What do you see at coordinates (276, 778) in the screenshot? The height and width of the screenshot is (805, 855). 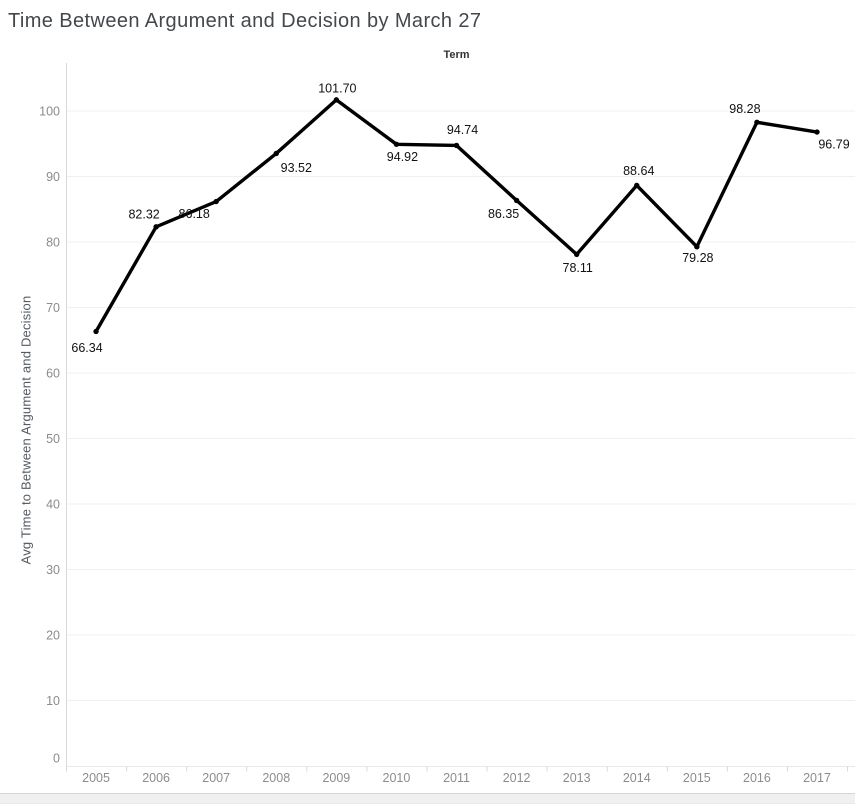 I see `x-tick-label: 2008` at bounding box center [276, 778].